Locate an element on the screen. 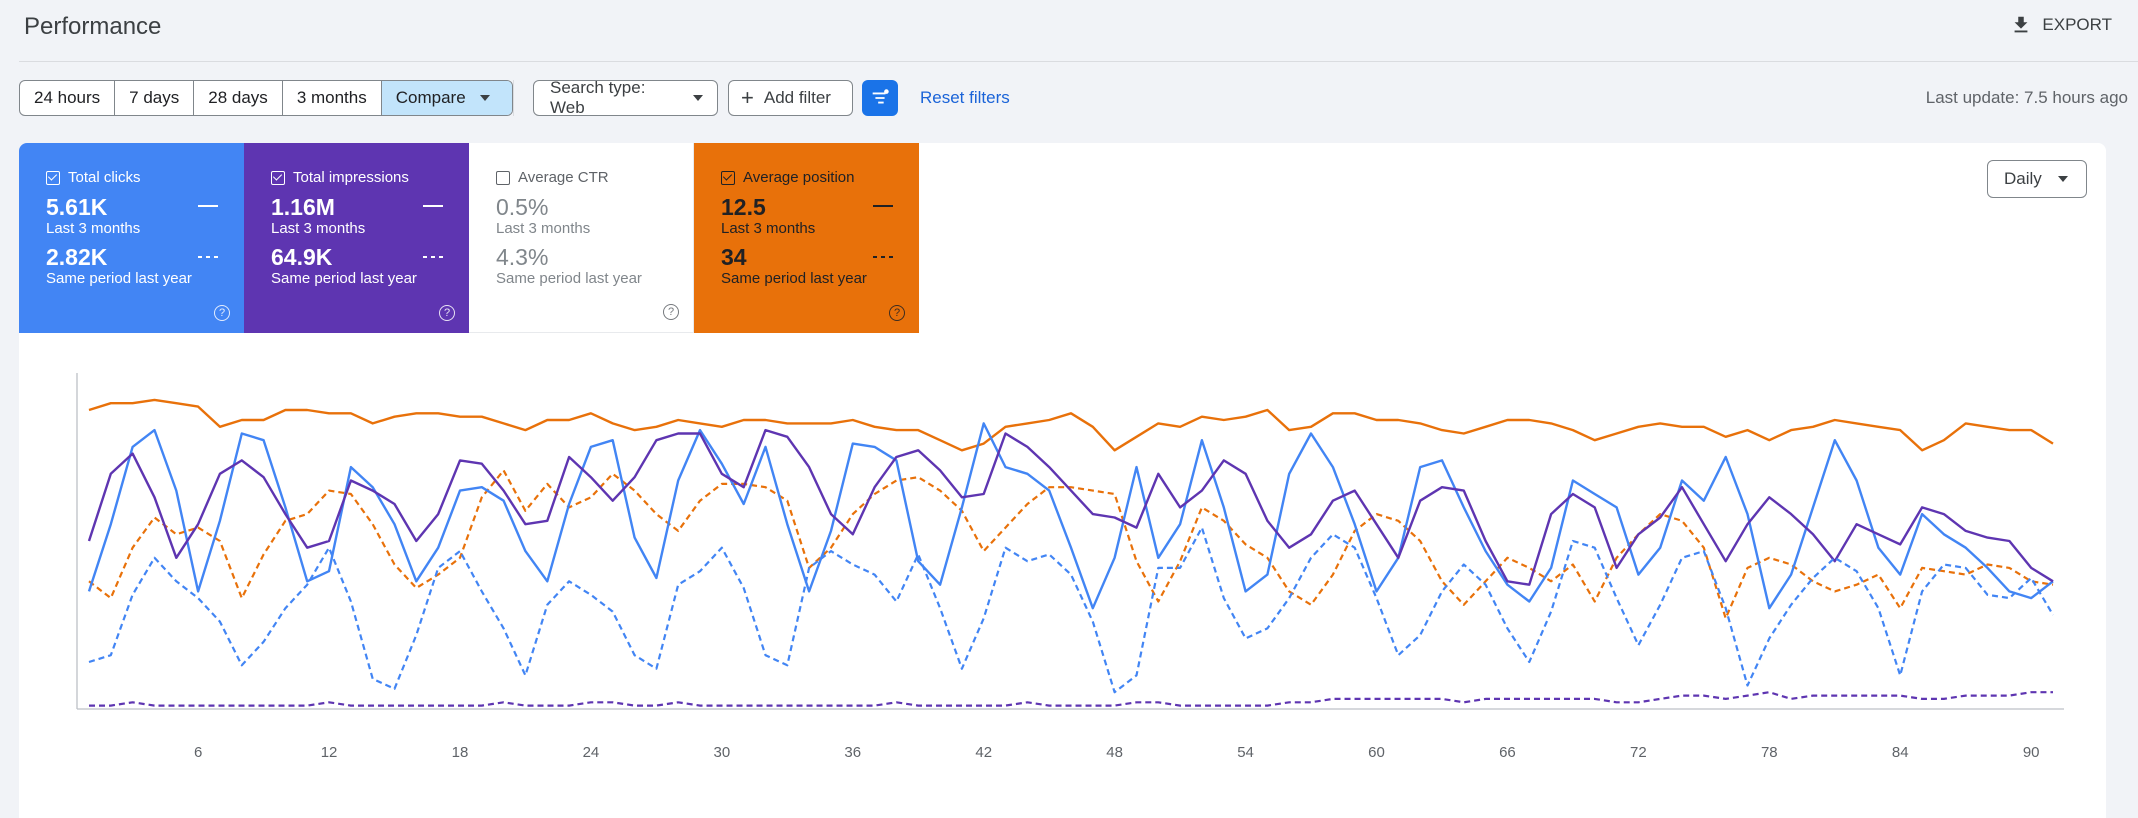  x-tick-label: 54 is located at coordinates (1245, 752).